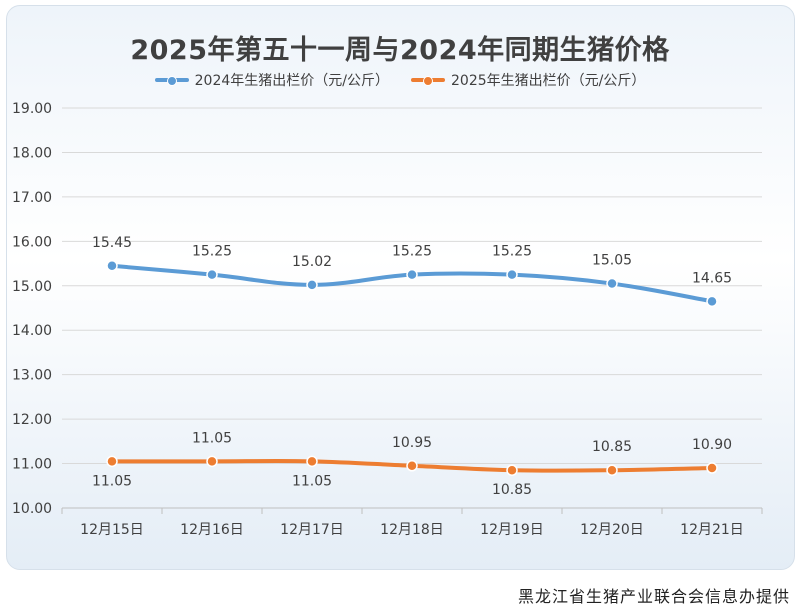 The image size is (800, 616). Describe the element at coordinates (32, 509) in the screenshot. I see `y-tick-label: 10.00` at that location.